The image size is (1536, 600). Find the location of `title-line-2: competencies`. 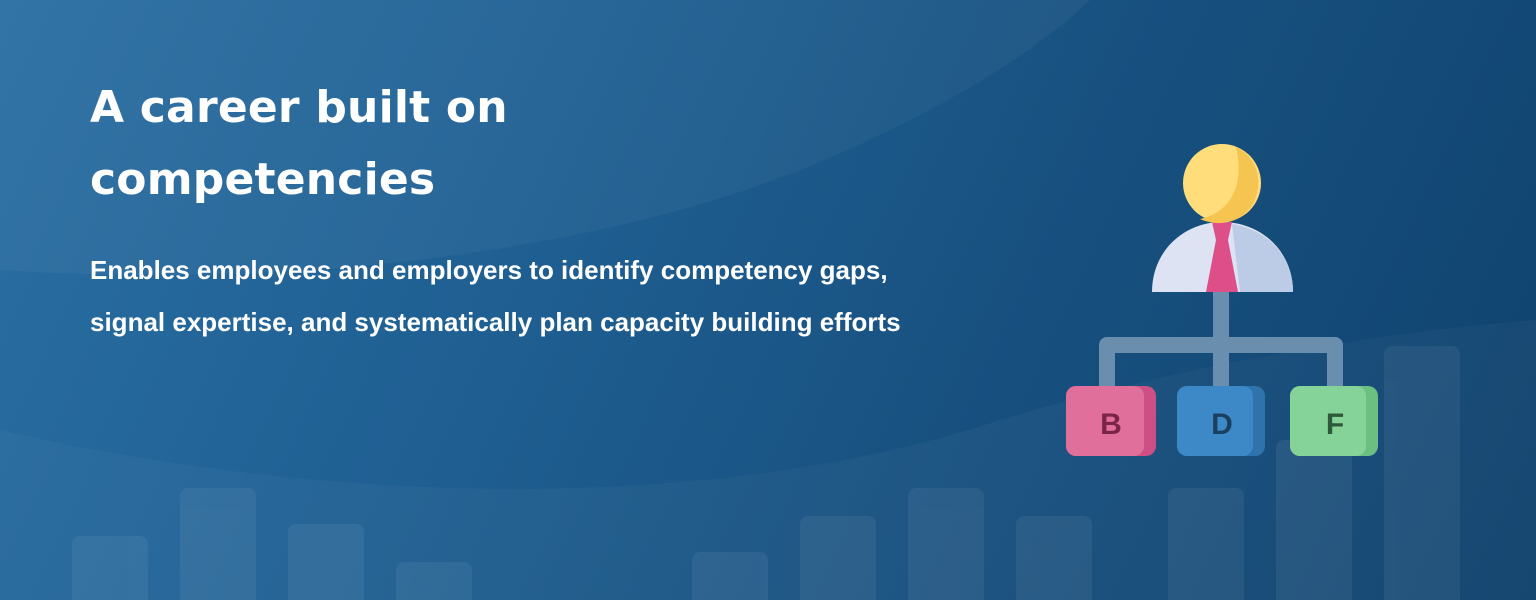

title-line-2: competencies is located at coordinates (263, 179).